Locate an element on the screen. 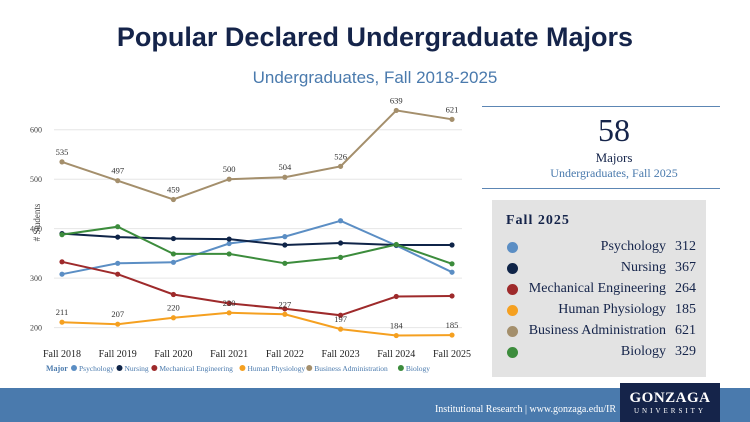 The height and width of the screenshot is (422, 750). data-label: 197 is located at coordinates (340, 319).